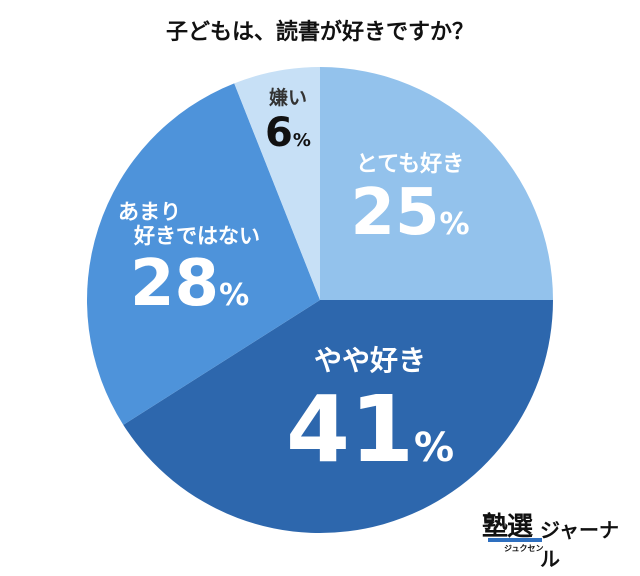  I want to click on slice-label-somewhat-like: やや好き 41%, so click(370, 414).